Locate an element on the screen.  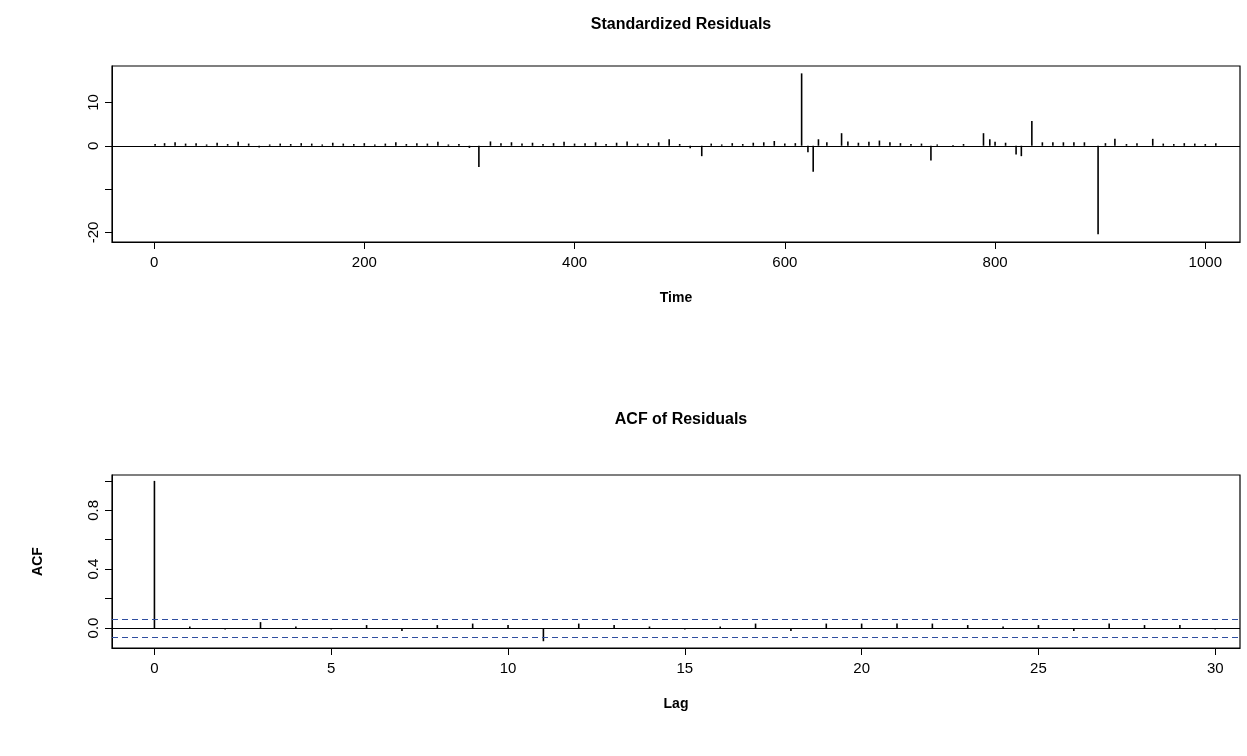
x-tick-label: 800 is located at coordinates (995, 261).